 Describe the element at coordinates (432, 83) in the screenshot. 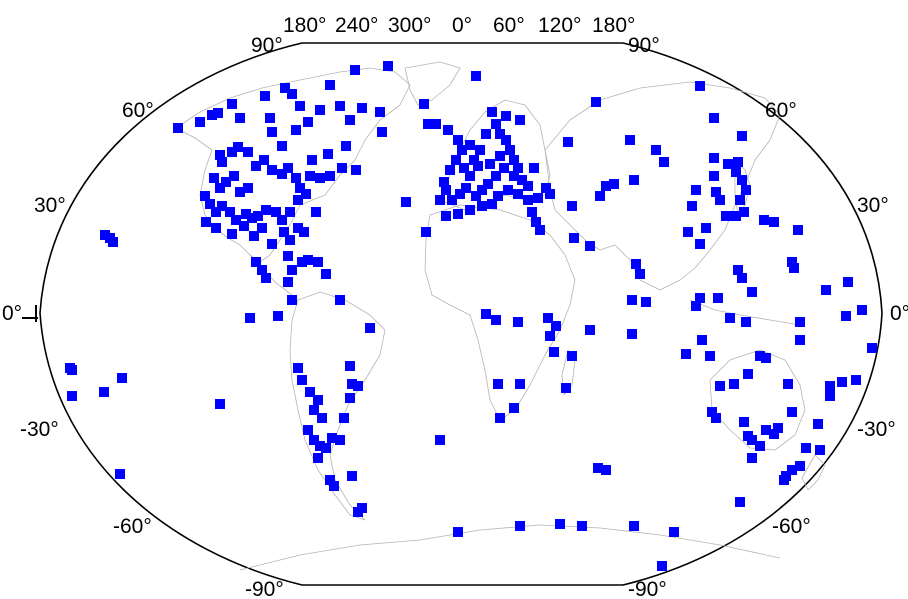

I see `coast-greenland` at that location.